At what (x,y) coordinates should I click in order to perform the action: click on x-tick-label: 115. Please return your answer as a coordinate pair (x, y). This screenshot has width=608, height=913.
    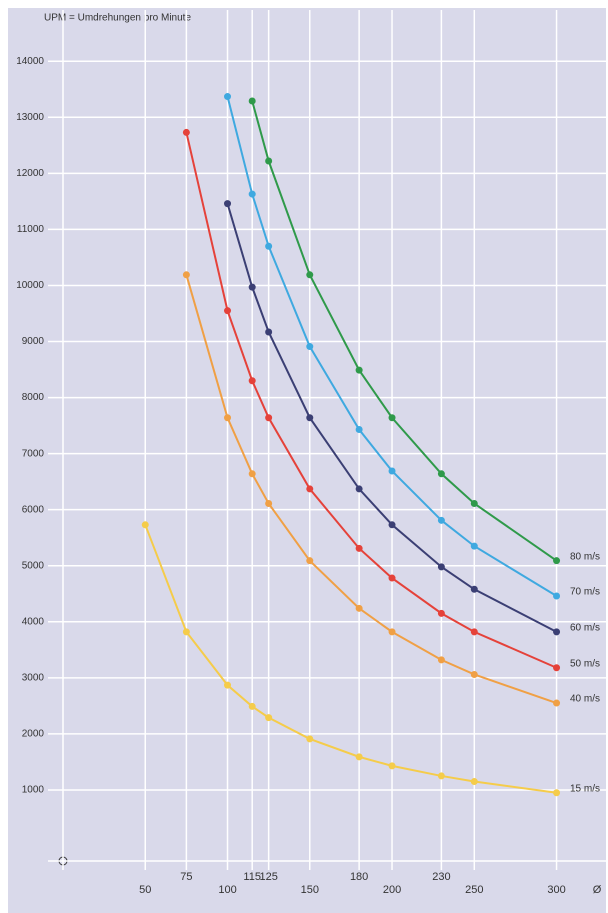
    Looking at the image, I should click on (252, 877).